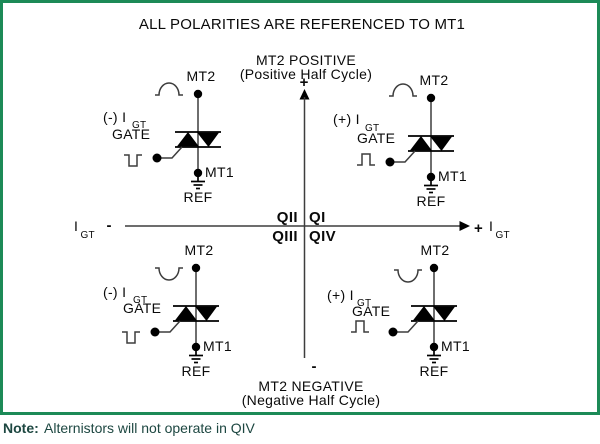 Image resolution: width=600 pixels, height=444 pixels. What do you see at coordinates (150, 428) in the screenshot?
I see `note-body: Alternistors will not operate in QIV` at bounding box center [150, 428].